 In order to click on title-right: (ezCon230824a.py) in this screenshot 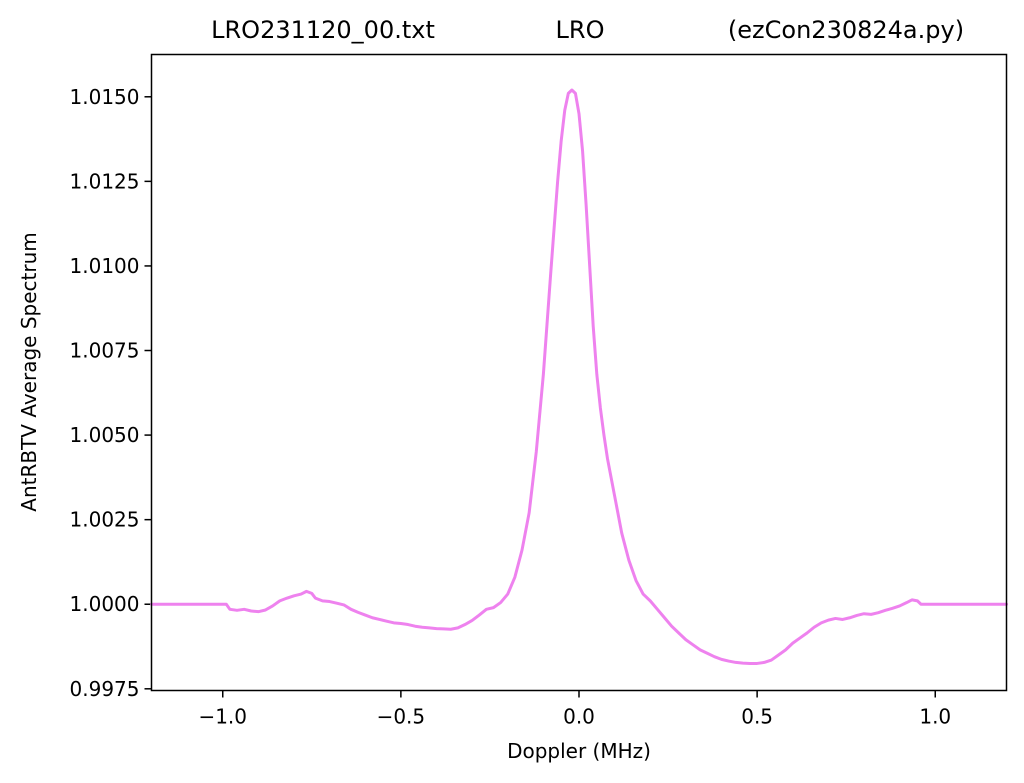, I will do `click(846, 30)`.